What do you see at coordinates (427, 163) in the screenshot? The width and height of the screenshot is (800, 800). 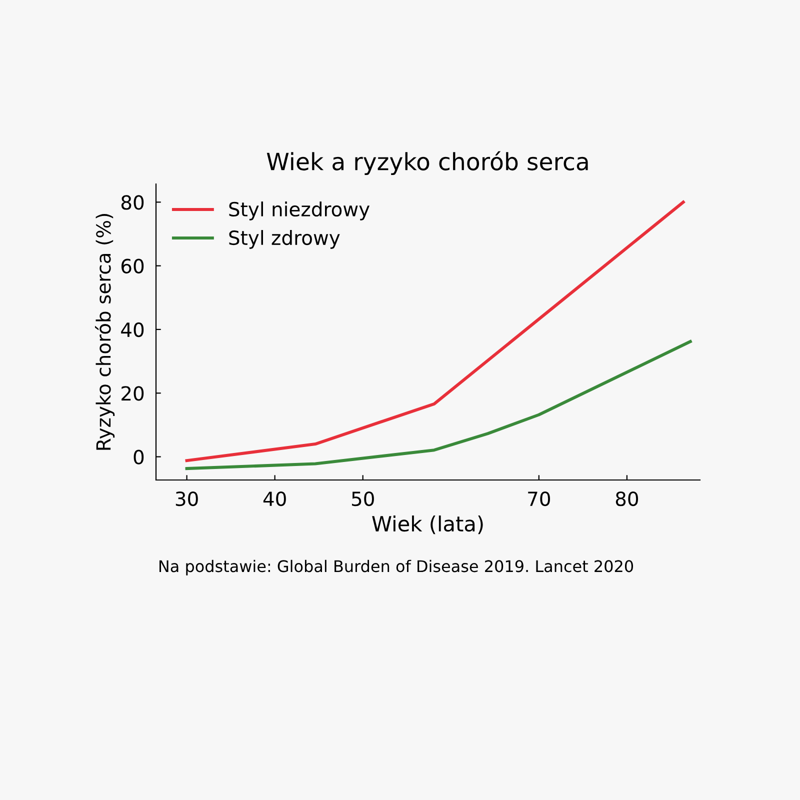 I see `chart-title: Wiek a ryzyko chorób serca` at bounding box center [427, 163].